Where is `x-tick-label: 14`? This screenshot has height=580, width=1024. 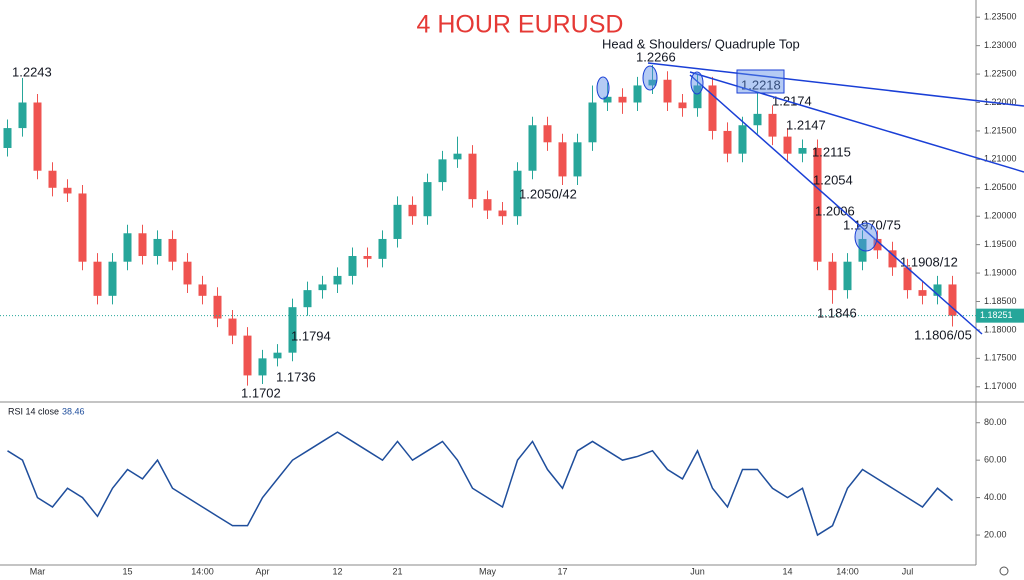 x-tick-label: 14 is located at coordinates (787, 571).